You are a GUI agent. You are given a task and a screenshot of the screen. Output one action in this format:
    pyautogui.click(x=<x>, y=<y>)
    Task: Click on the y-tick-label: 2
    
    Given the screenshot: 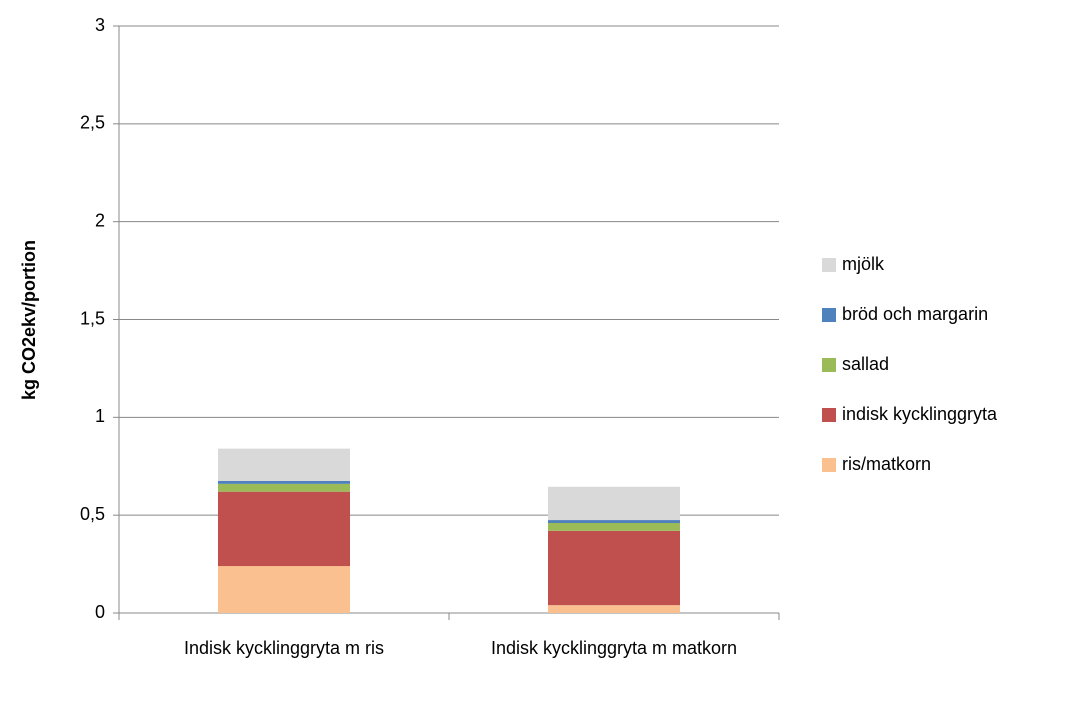 What is the action you would take?
    pyautogui.click(x=100, y=220)
    